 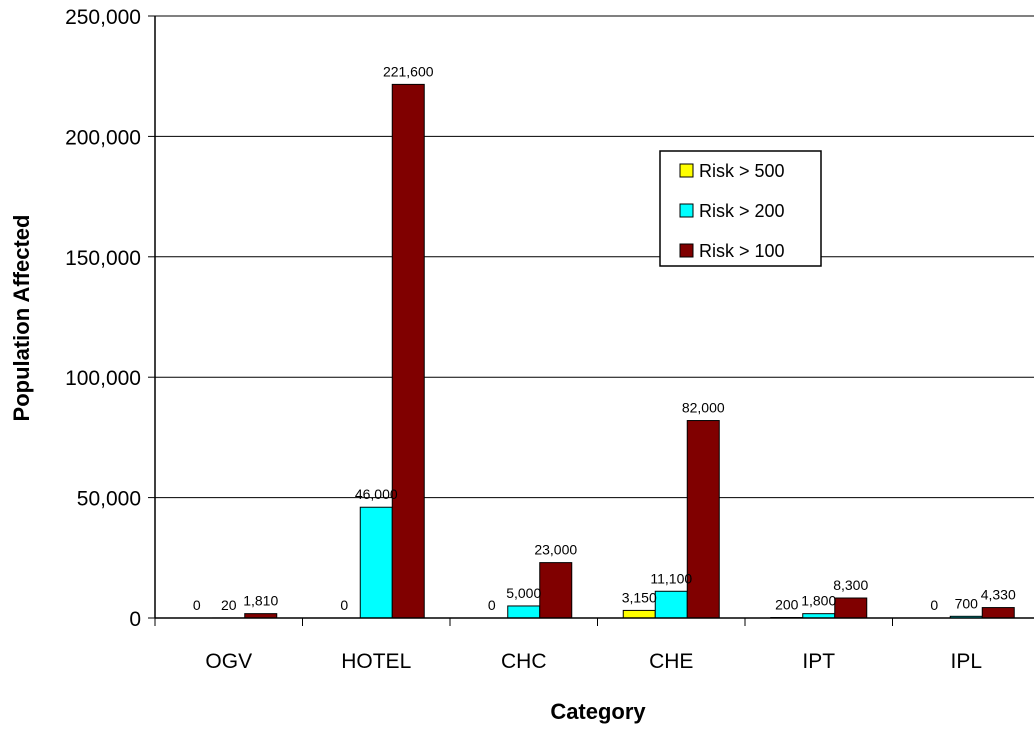 I want to click on x-tick-label: CHE, so click(x=671, y=661).